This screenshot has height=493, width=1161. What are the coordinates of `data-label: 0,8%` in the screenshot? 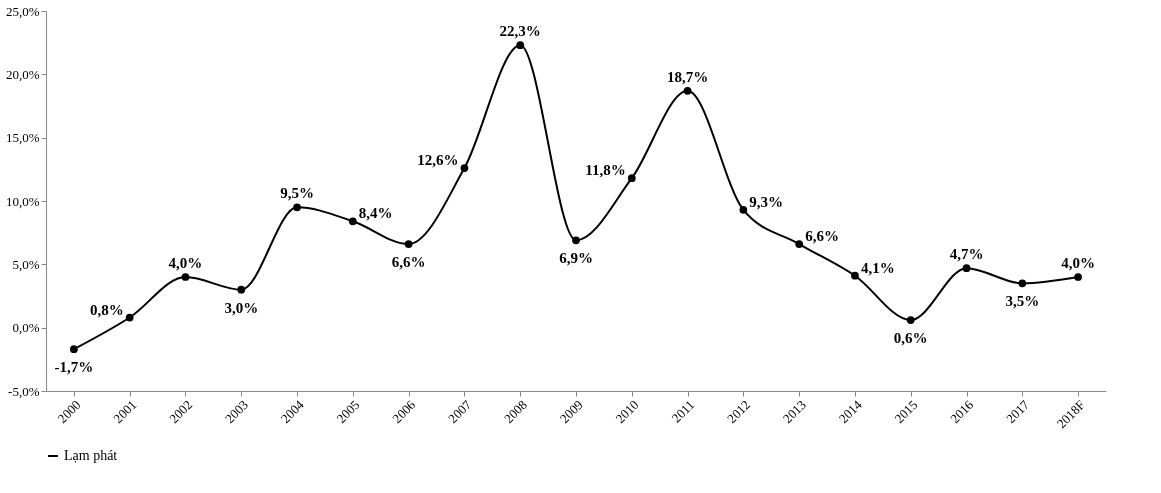 It's located at (106, 309).